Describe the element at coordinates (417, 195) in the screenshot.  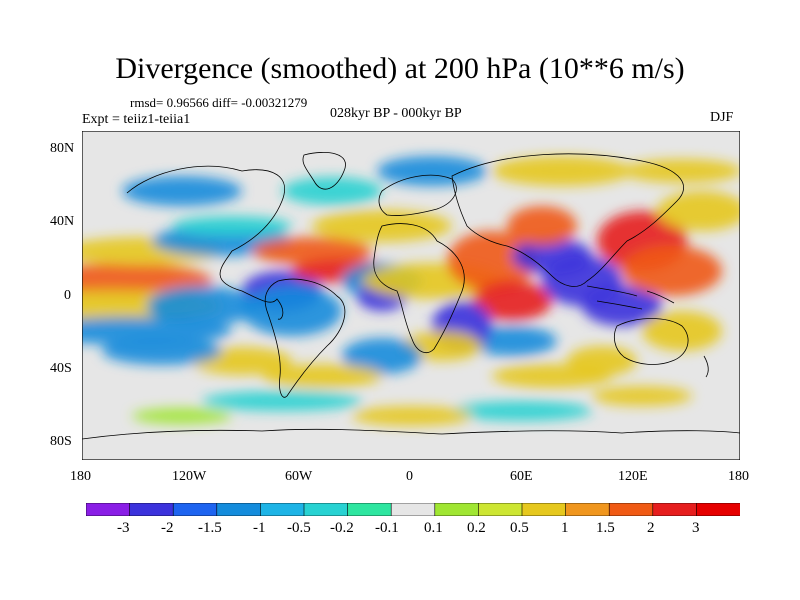
I see `coast-europe` at that location.